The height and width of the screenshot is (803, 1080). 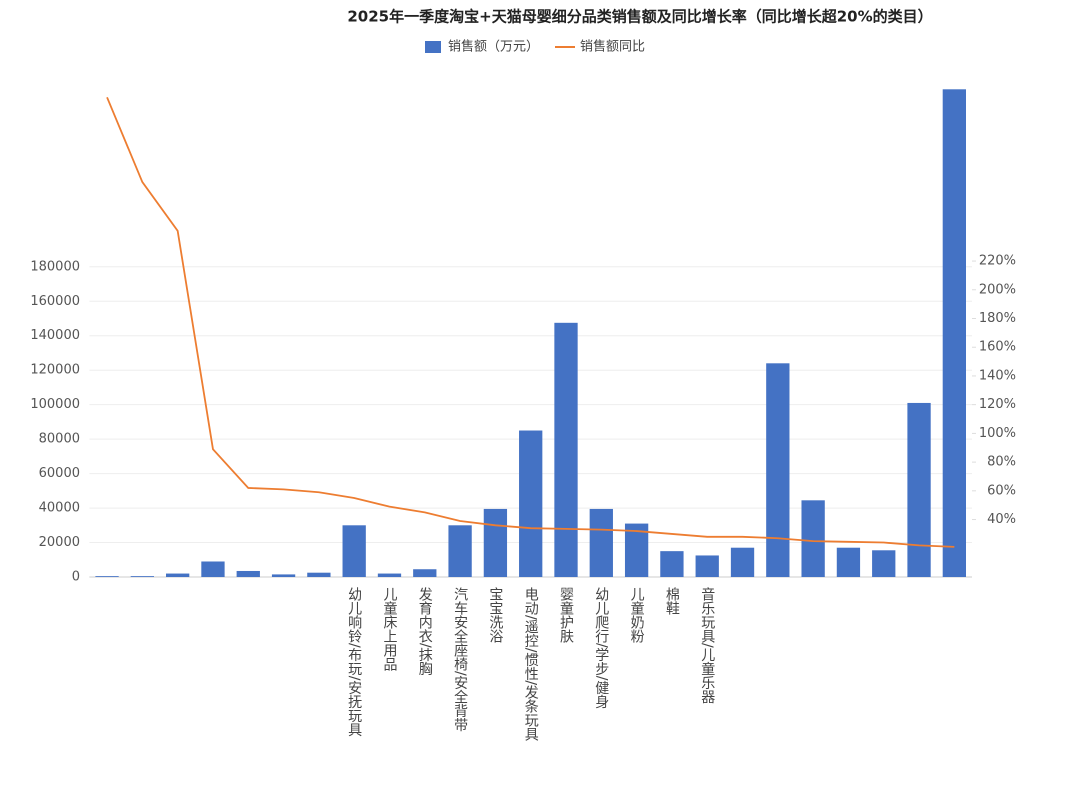 I want to click on x-tick-label: 宝宝洗浴, so click(x=495, y=615).